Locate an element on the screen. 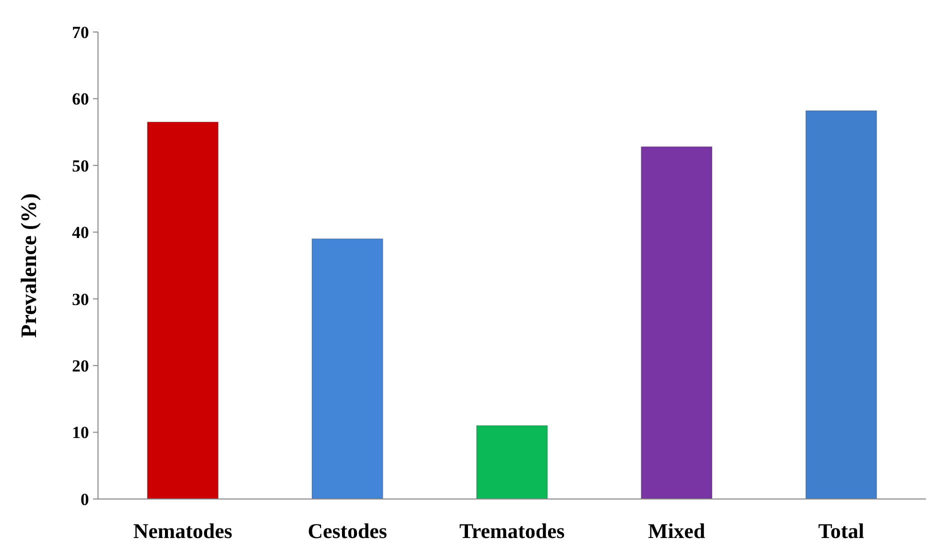  y-tick-label: 50 is located at coordinates (80, 166).